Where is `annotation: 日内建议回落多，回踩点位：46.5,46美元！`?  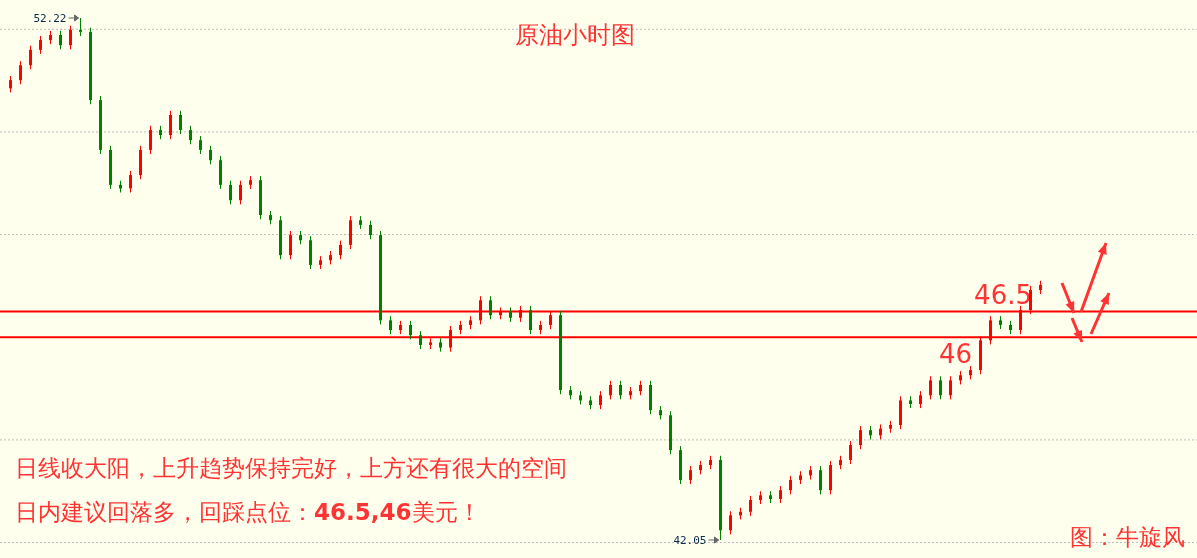 annotation: 日内建议回落多，回踩点位：46.5,46美元！ is located at coordinates (248, 512).